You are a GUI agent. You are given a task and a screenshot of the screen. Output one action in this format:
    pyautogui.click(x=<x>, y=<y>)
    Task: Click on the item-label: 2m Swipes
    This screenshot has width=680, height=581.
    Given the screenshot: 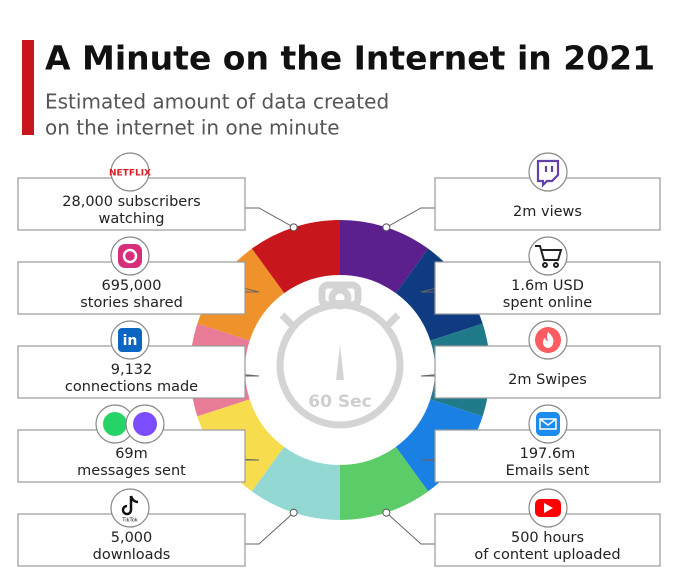 What is the action you would take?
    pyautogui.click(x=547, y=380)
    